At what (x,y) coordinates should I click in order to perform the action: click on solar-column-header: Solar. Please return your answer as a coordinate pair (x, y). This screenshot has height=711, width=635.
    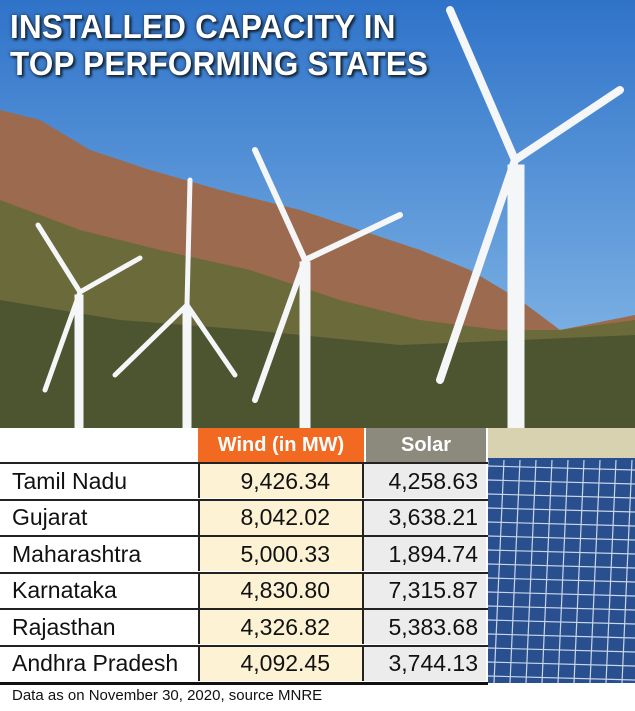
    Looking at the image, I should click on (426, 445).